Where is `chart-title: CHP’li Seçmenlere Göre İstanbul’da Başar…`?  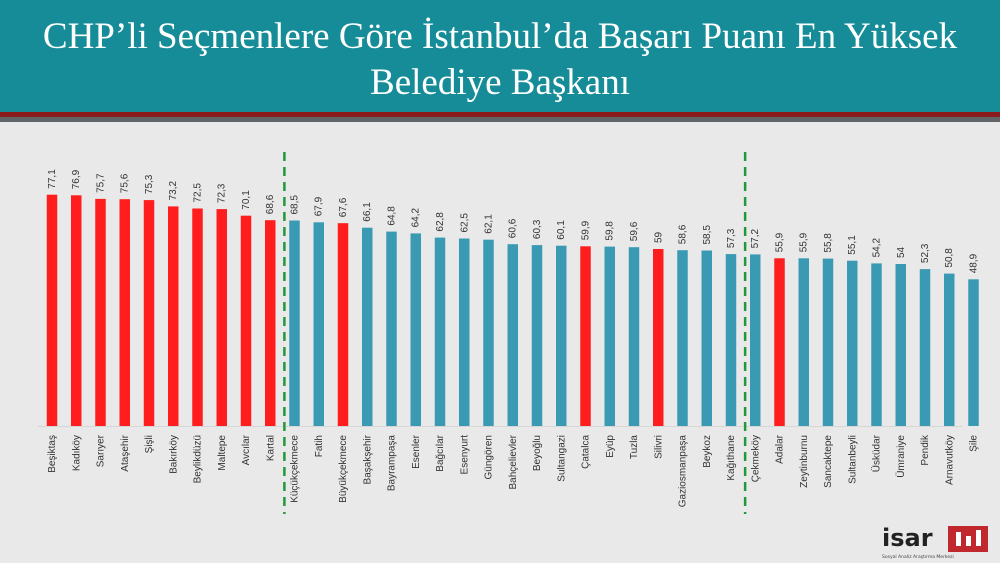 chart-title: CHP’li Seçmenlere Göre İstanbul’da Başar… is located at coordinates (500, 59).